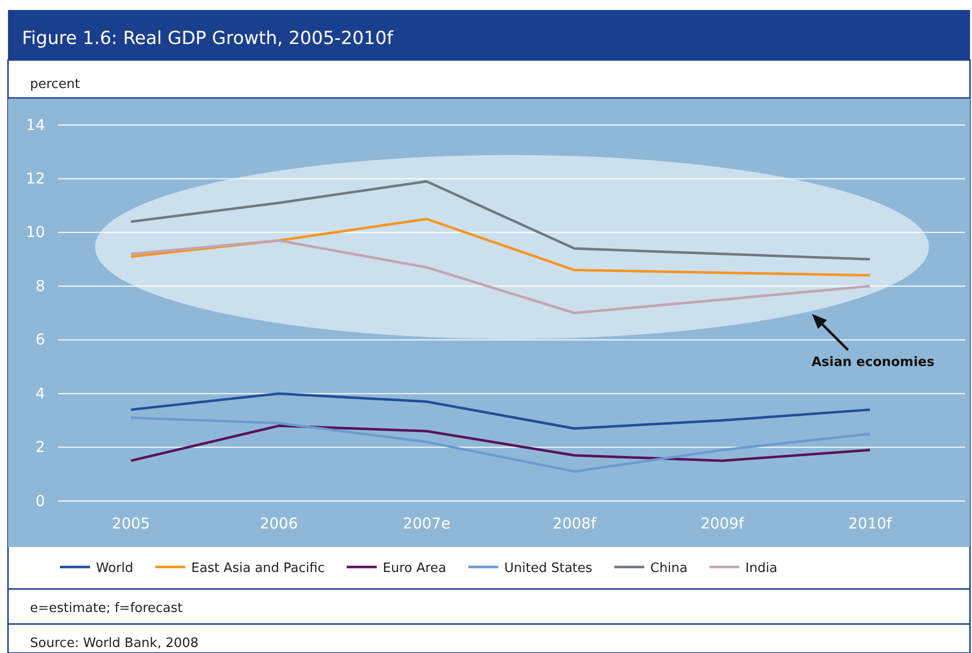 The height and width of the screenshot is (653, 972). Describe the element at coordinates (40, 393) in the screenshot. I see `y-tick-label: 4` at that location.